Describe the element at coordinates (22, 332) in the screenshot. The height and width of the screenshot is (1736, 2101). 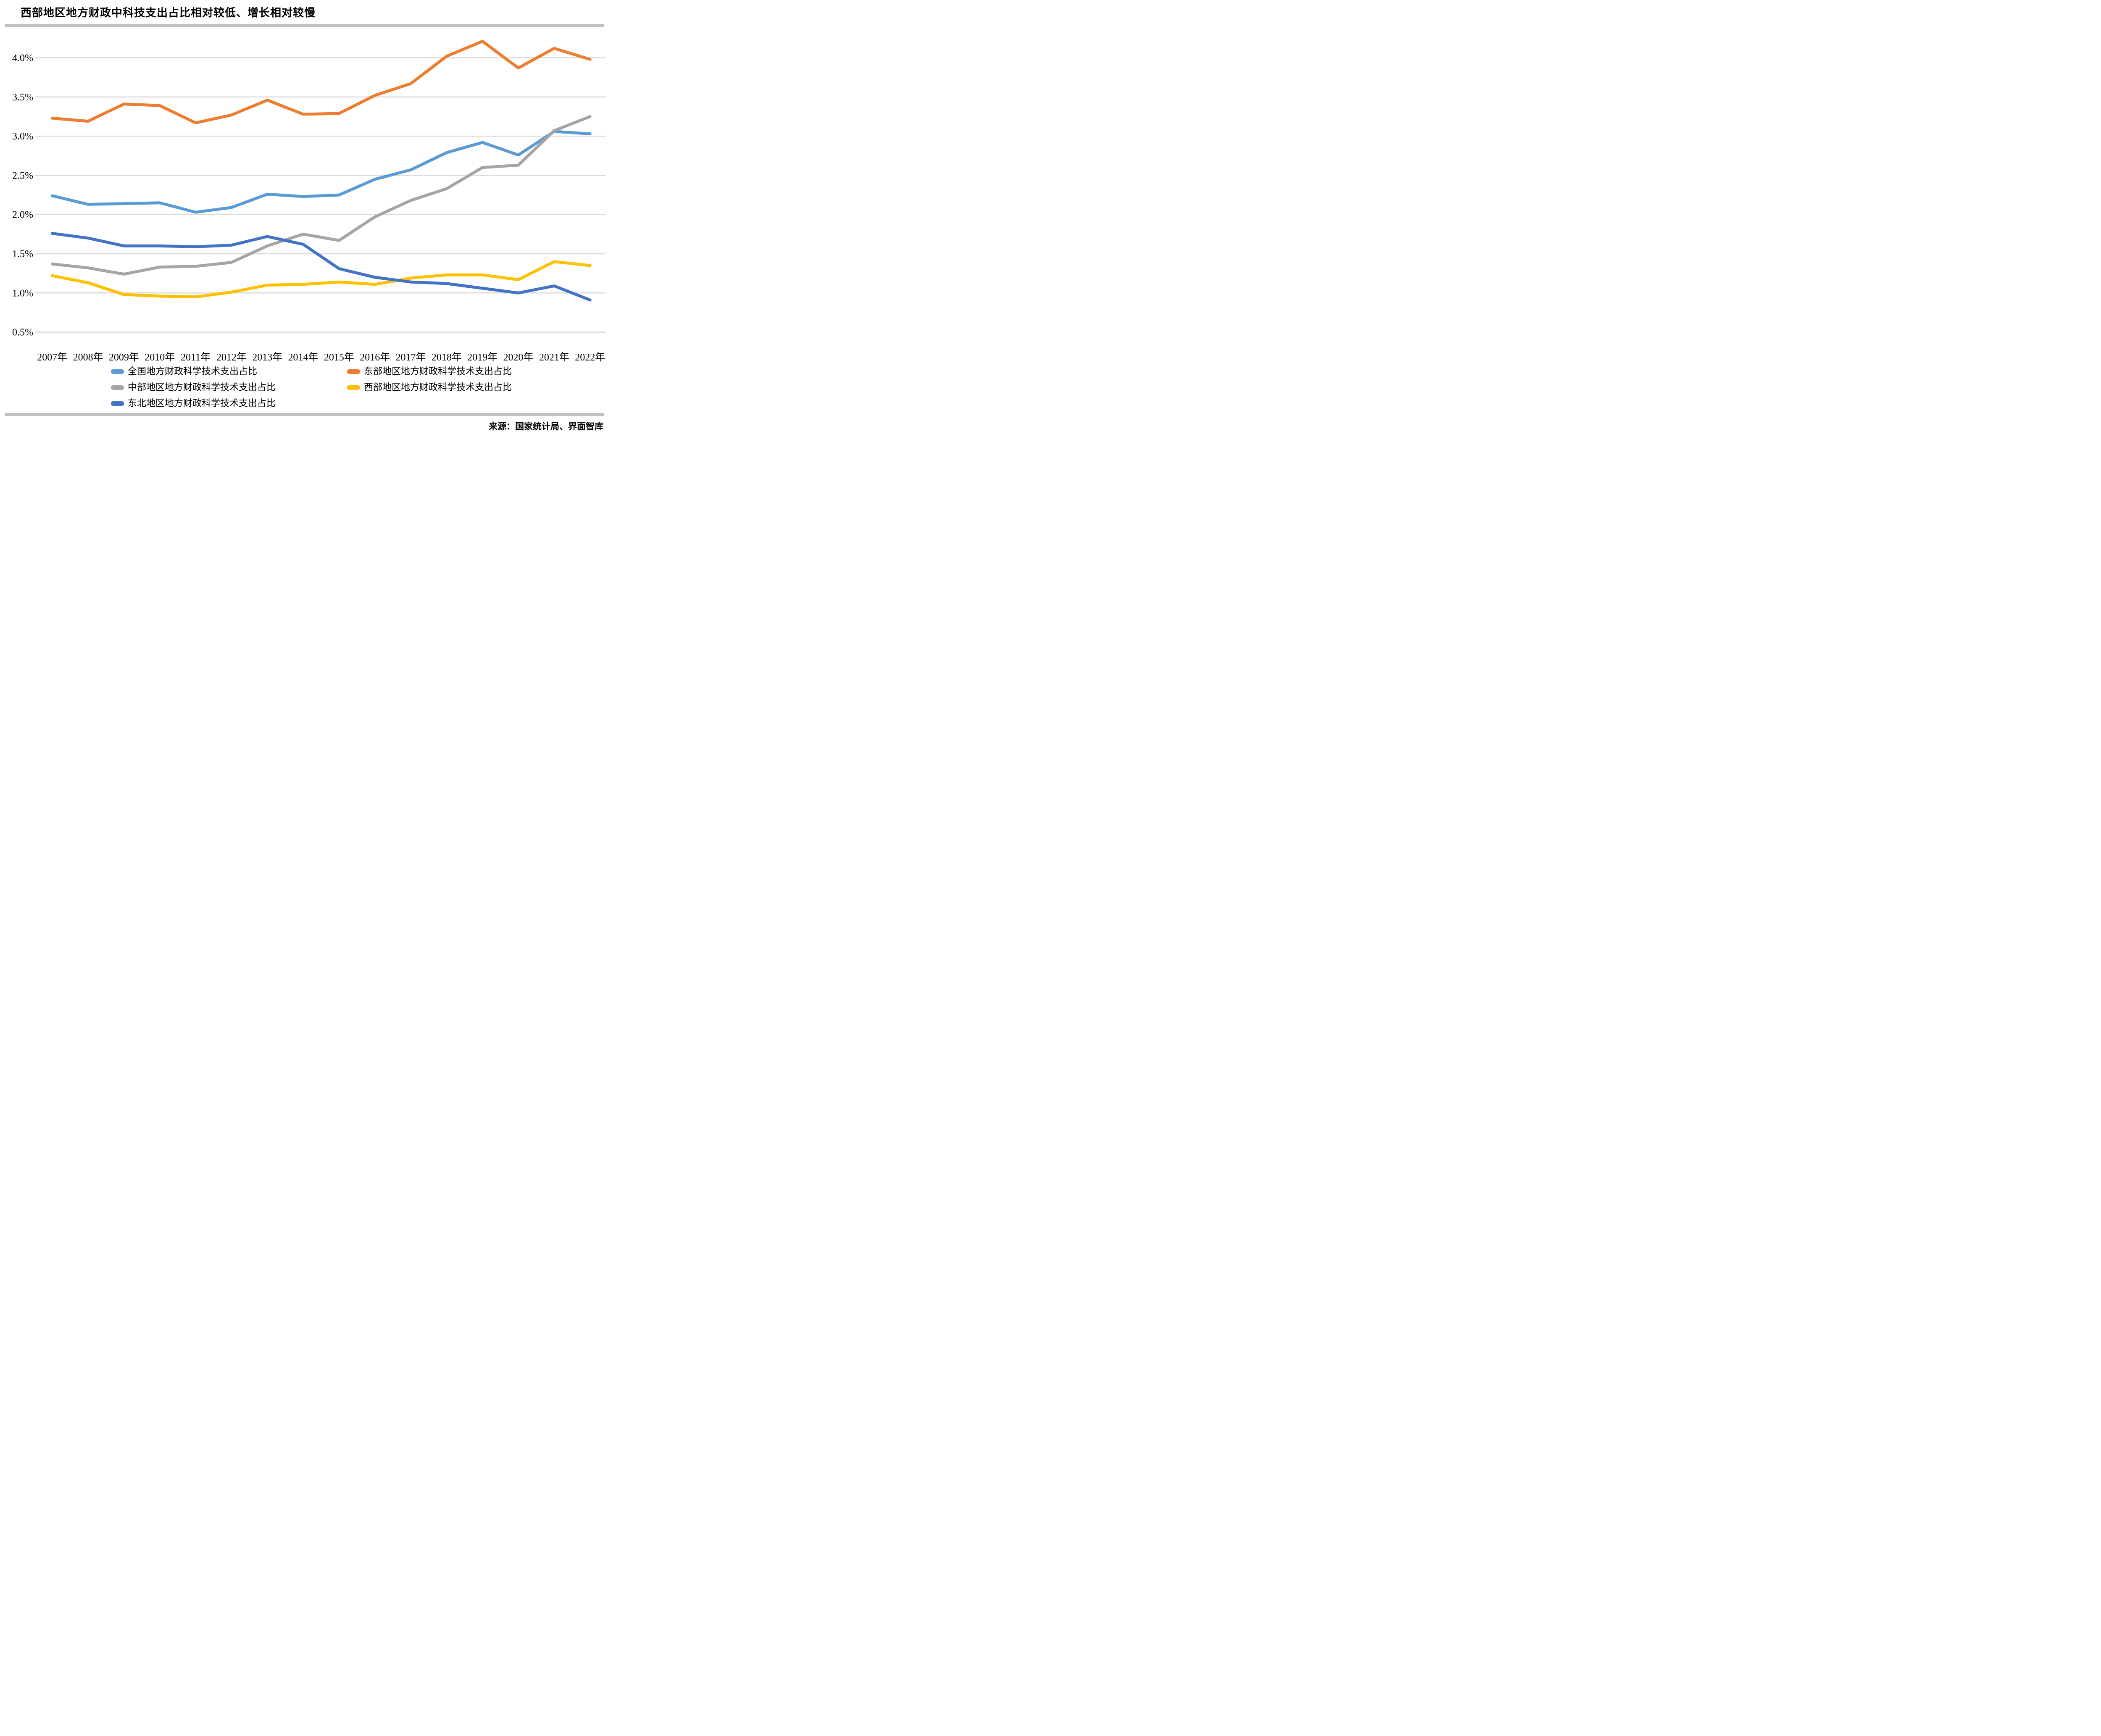
I see `y-tick-label: 0.5%` at that location.